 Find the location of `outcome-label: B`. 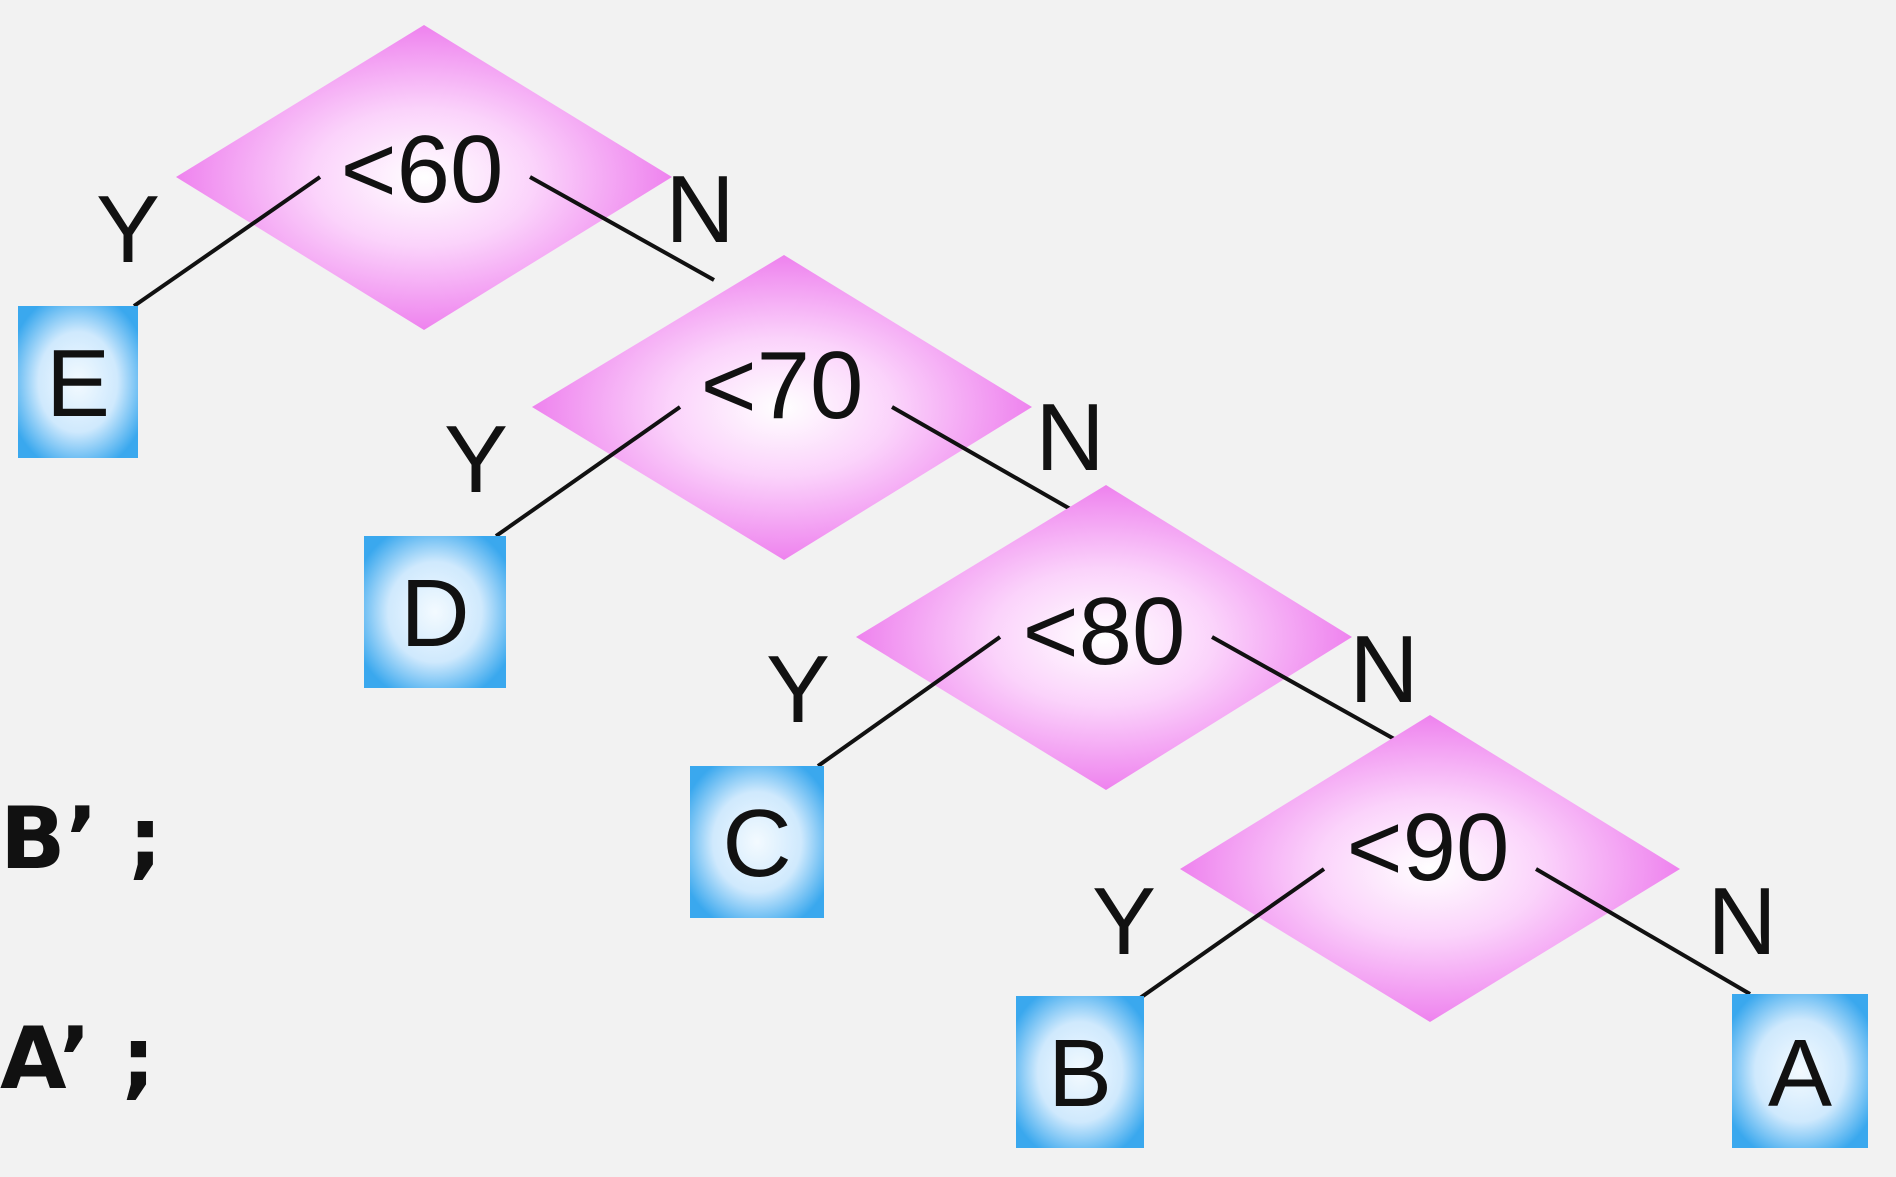

outcome-label: B is located at coordinates (1080, 1073).